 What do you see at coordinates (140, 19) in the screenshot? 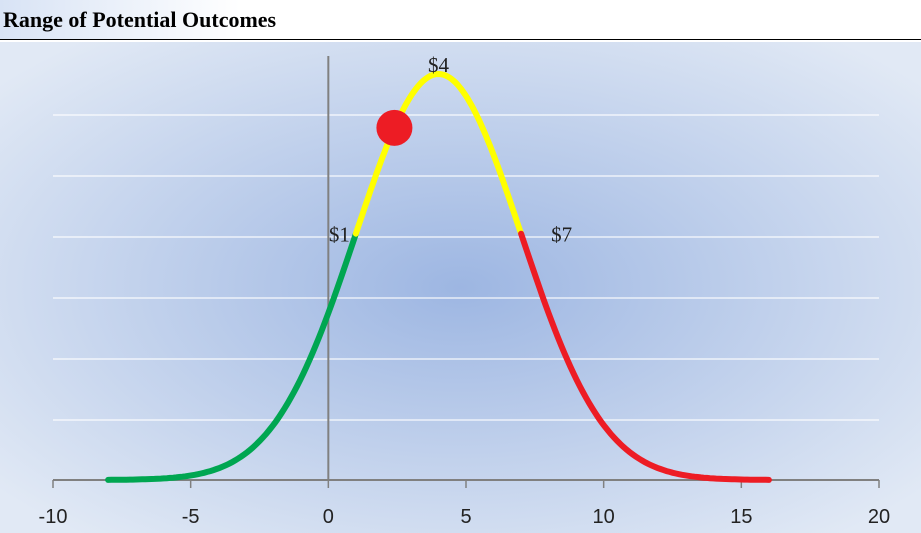
I see `chart-title: Range of Potential Outcomes` at bounding box center [140, 19].